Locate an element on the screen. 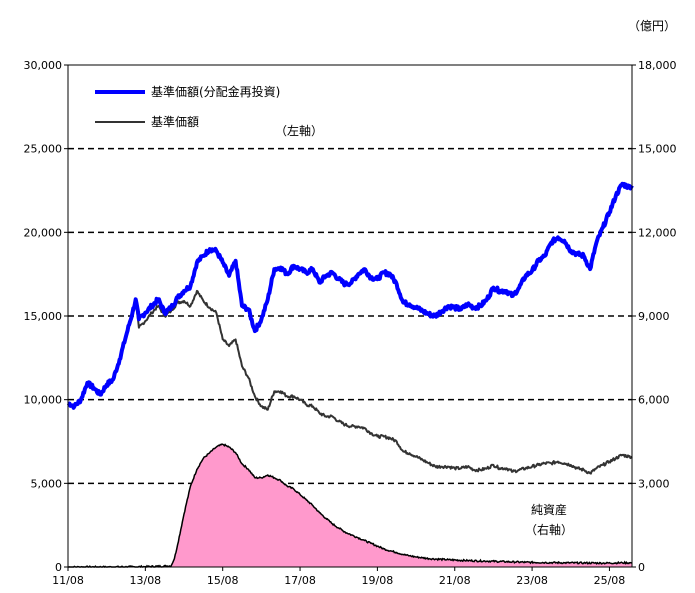 This screenshot has width=695, height=593. left-tick-label: 30,000 is located at coordinates (43, 65).